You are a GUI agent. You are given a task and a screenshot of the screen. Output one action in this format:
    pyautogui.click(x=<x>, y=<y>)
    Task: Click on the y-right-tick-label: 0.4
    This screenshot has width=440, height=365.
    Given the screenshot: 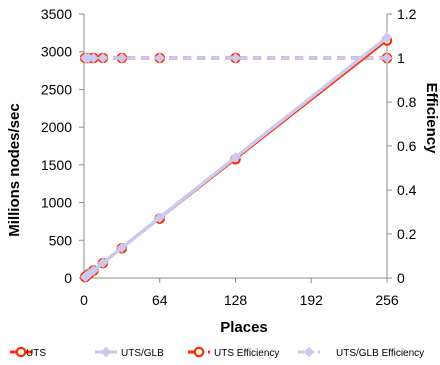 What is the action you would take?
    pyautogui.click(x=407, y=190)
    